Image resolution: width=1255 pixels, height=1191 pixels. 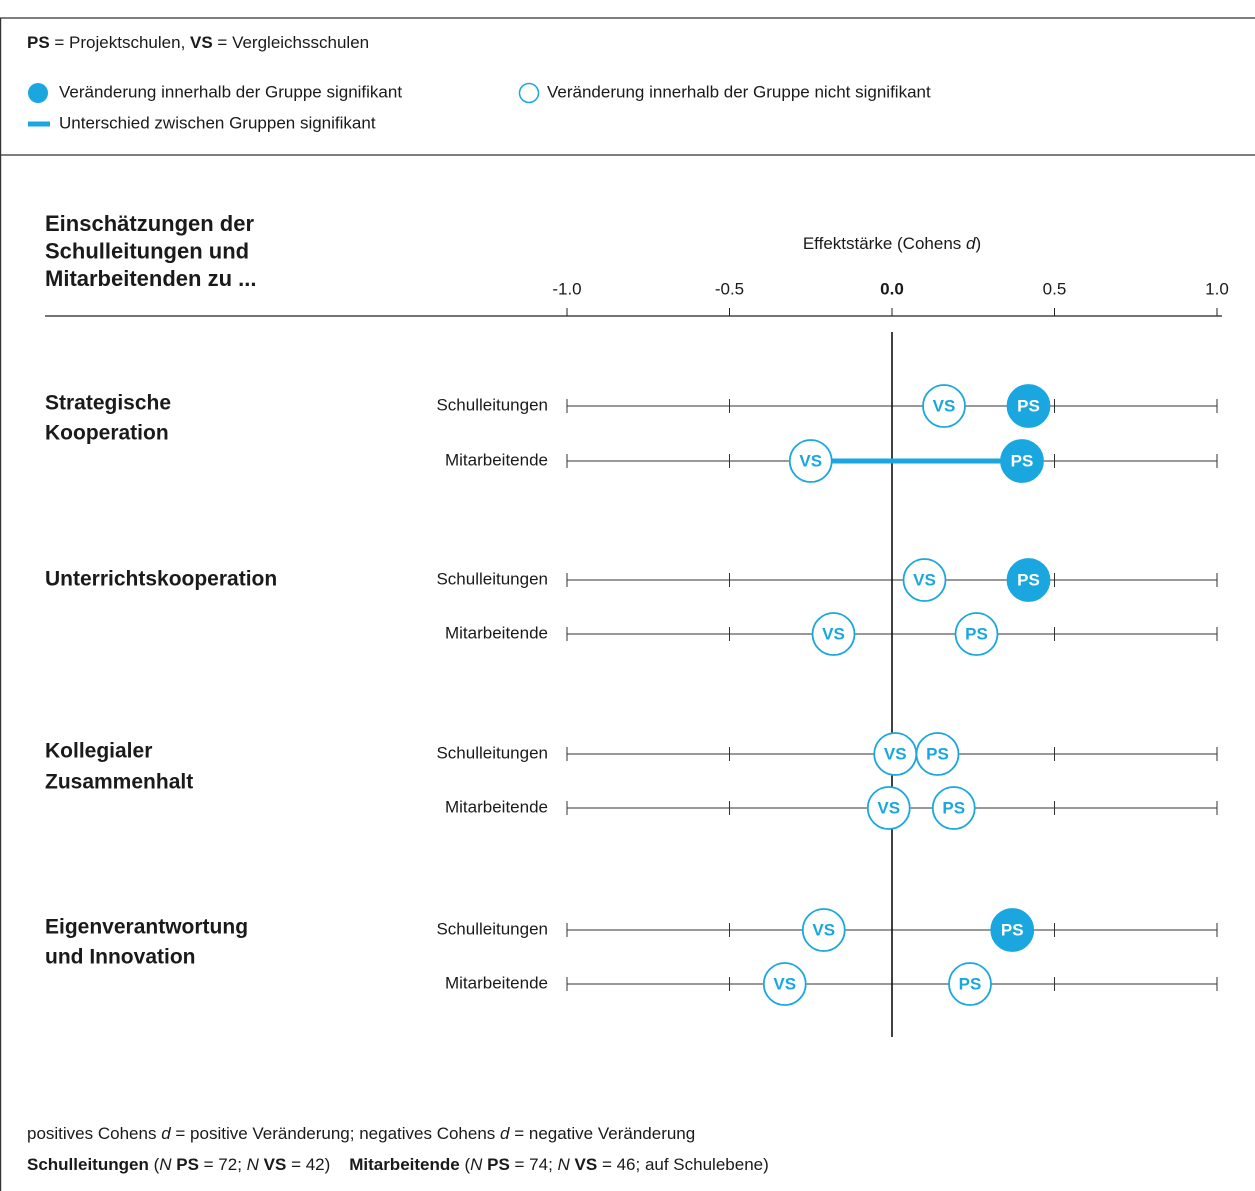 What do you see at coordinates (223, 1164) in the screenshot?
I see `text-part: = 72;` at bounding box center [223, 1164].